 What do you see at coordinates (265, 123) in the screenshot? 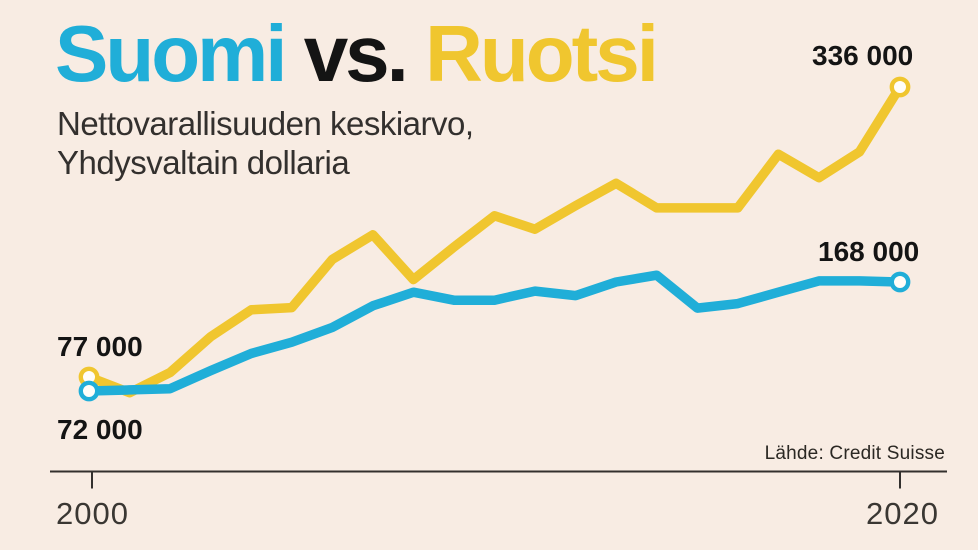
I see `chart-subtitle-line1: Nettovarallisuuden keskiarvo,` at bounding box center [265, 123].